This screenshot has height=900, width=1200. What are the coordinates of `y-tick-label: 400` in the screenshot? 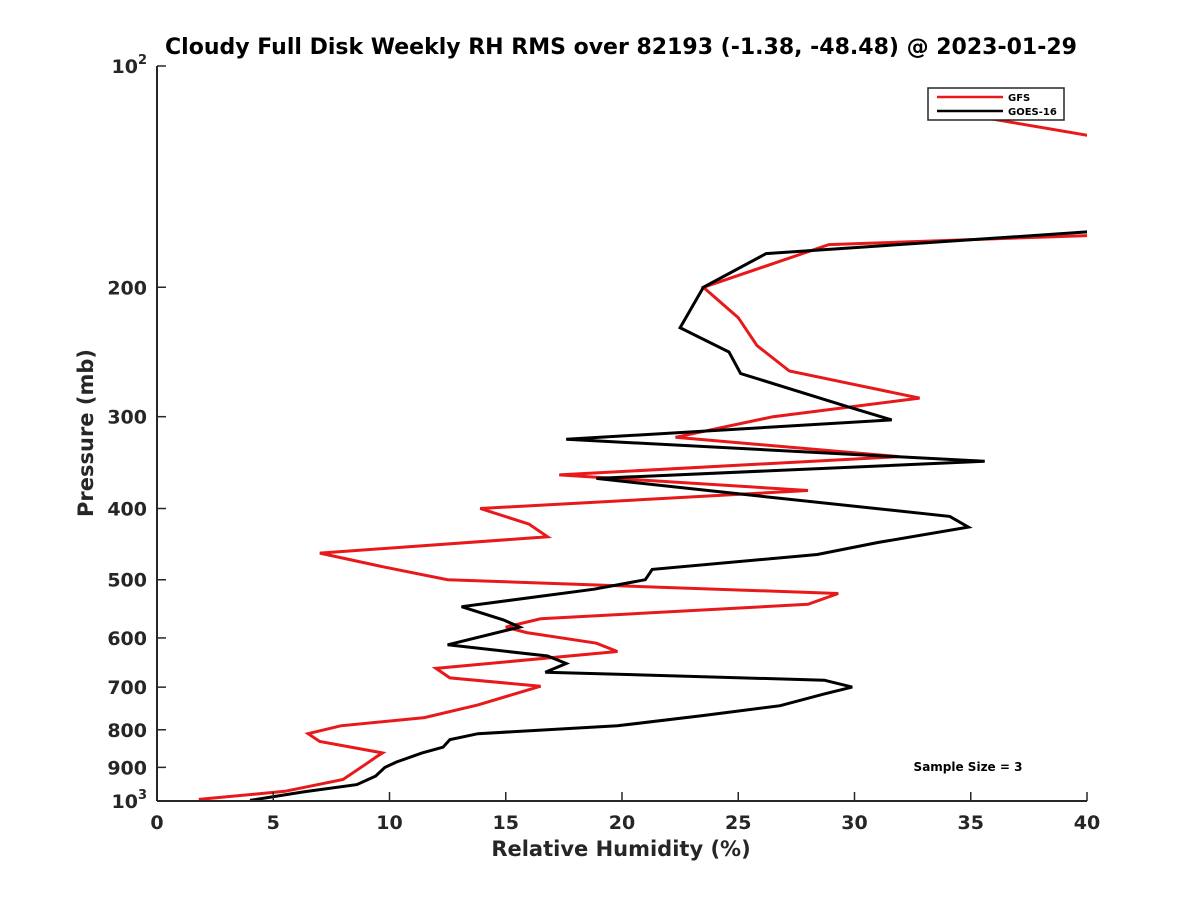 It's located at (127, 510).